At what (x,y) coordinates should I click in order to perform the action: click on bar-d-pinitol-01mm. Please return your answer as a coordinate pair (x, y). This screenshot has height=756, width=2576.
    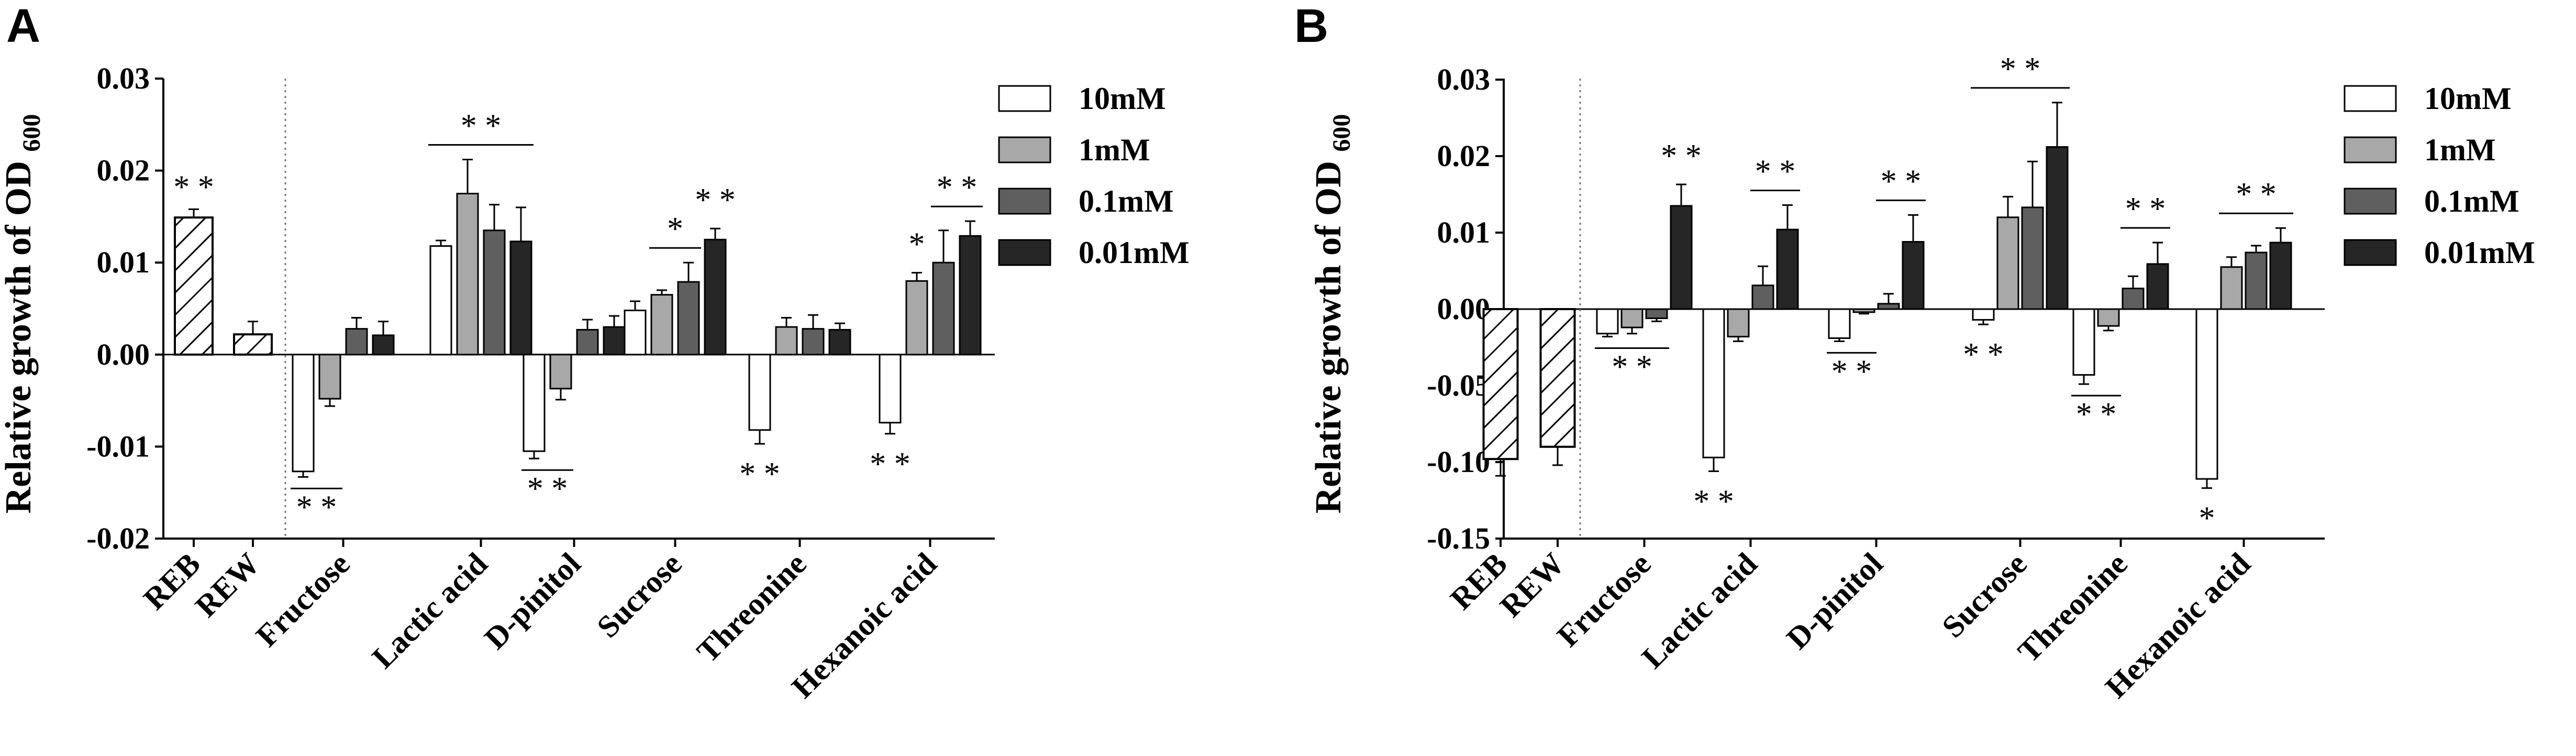
    Looking at the image, I should click on (1888, 307).